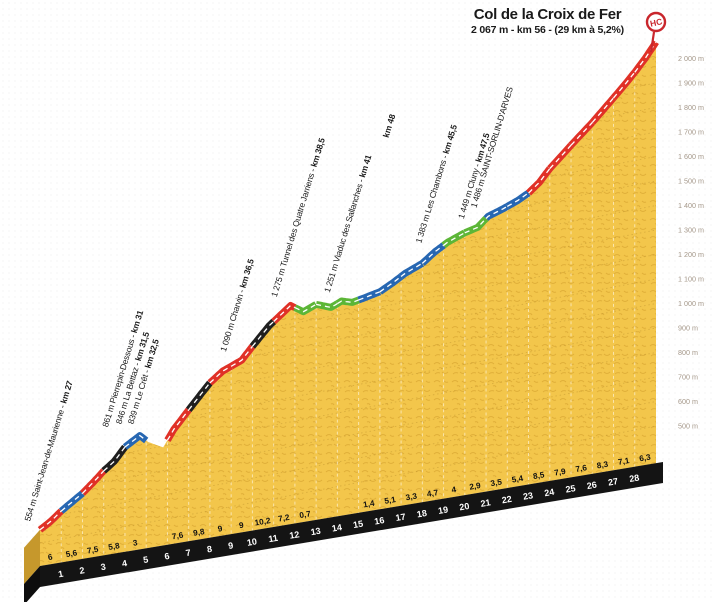  What do you see at coordinates (209, 549) in the screenshot?
I see `km-tick-label: 8` at bounding box center [209, 549].